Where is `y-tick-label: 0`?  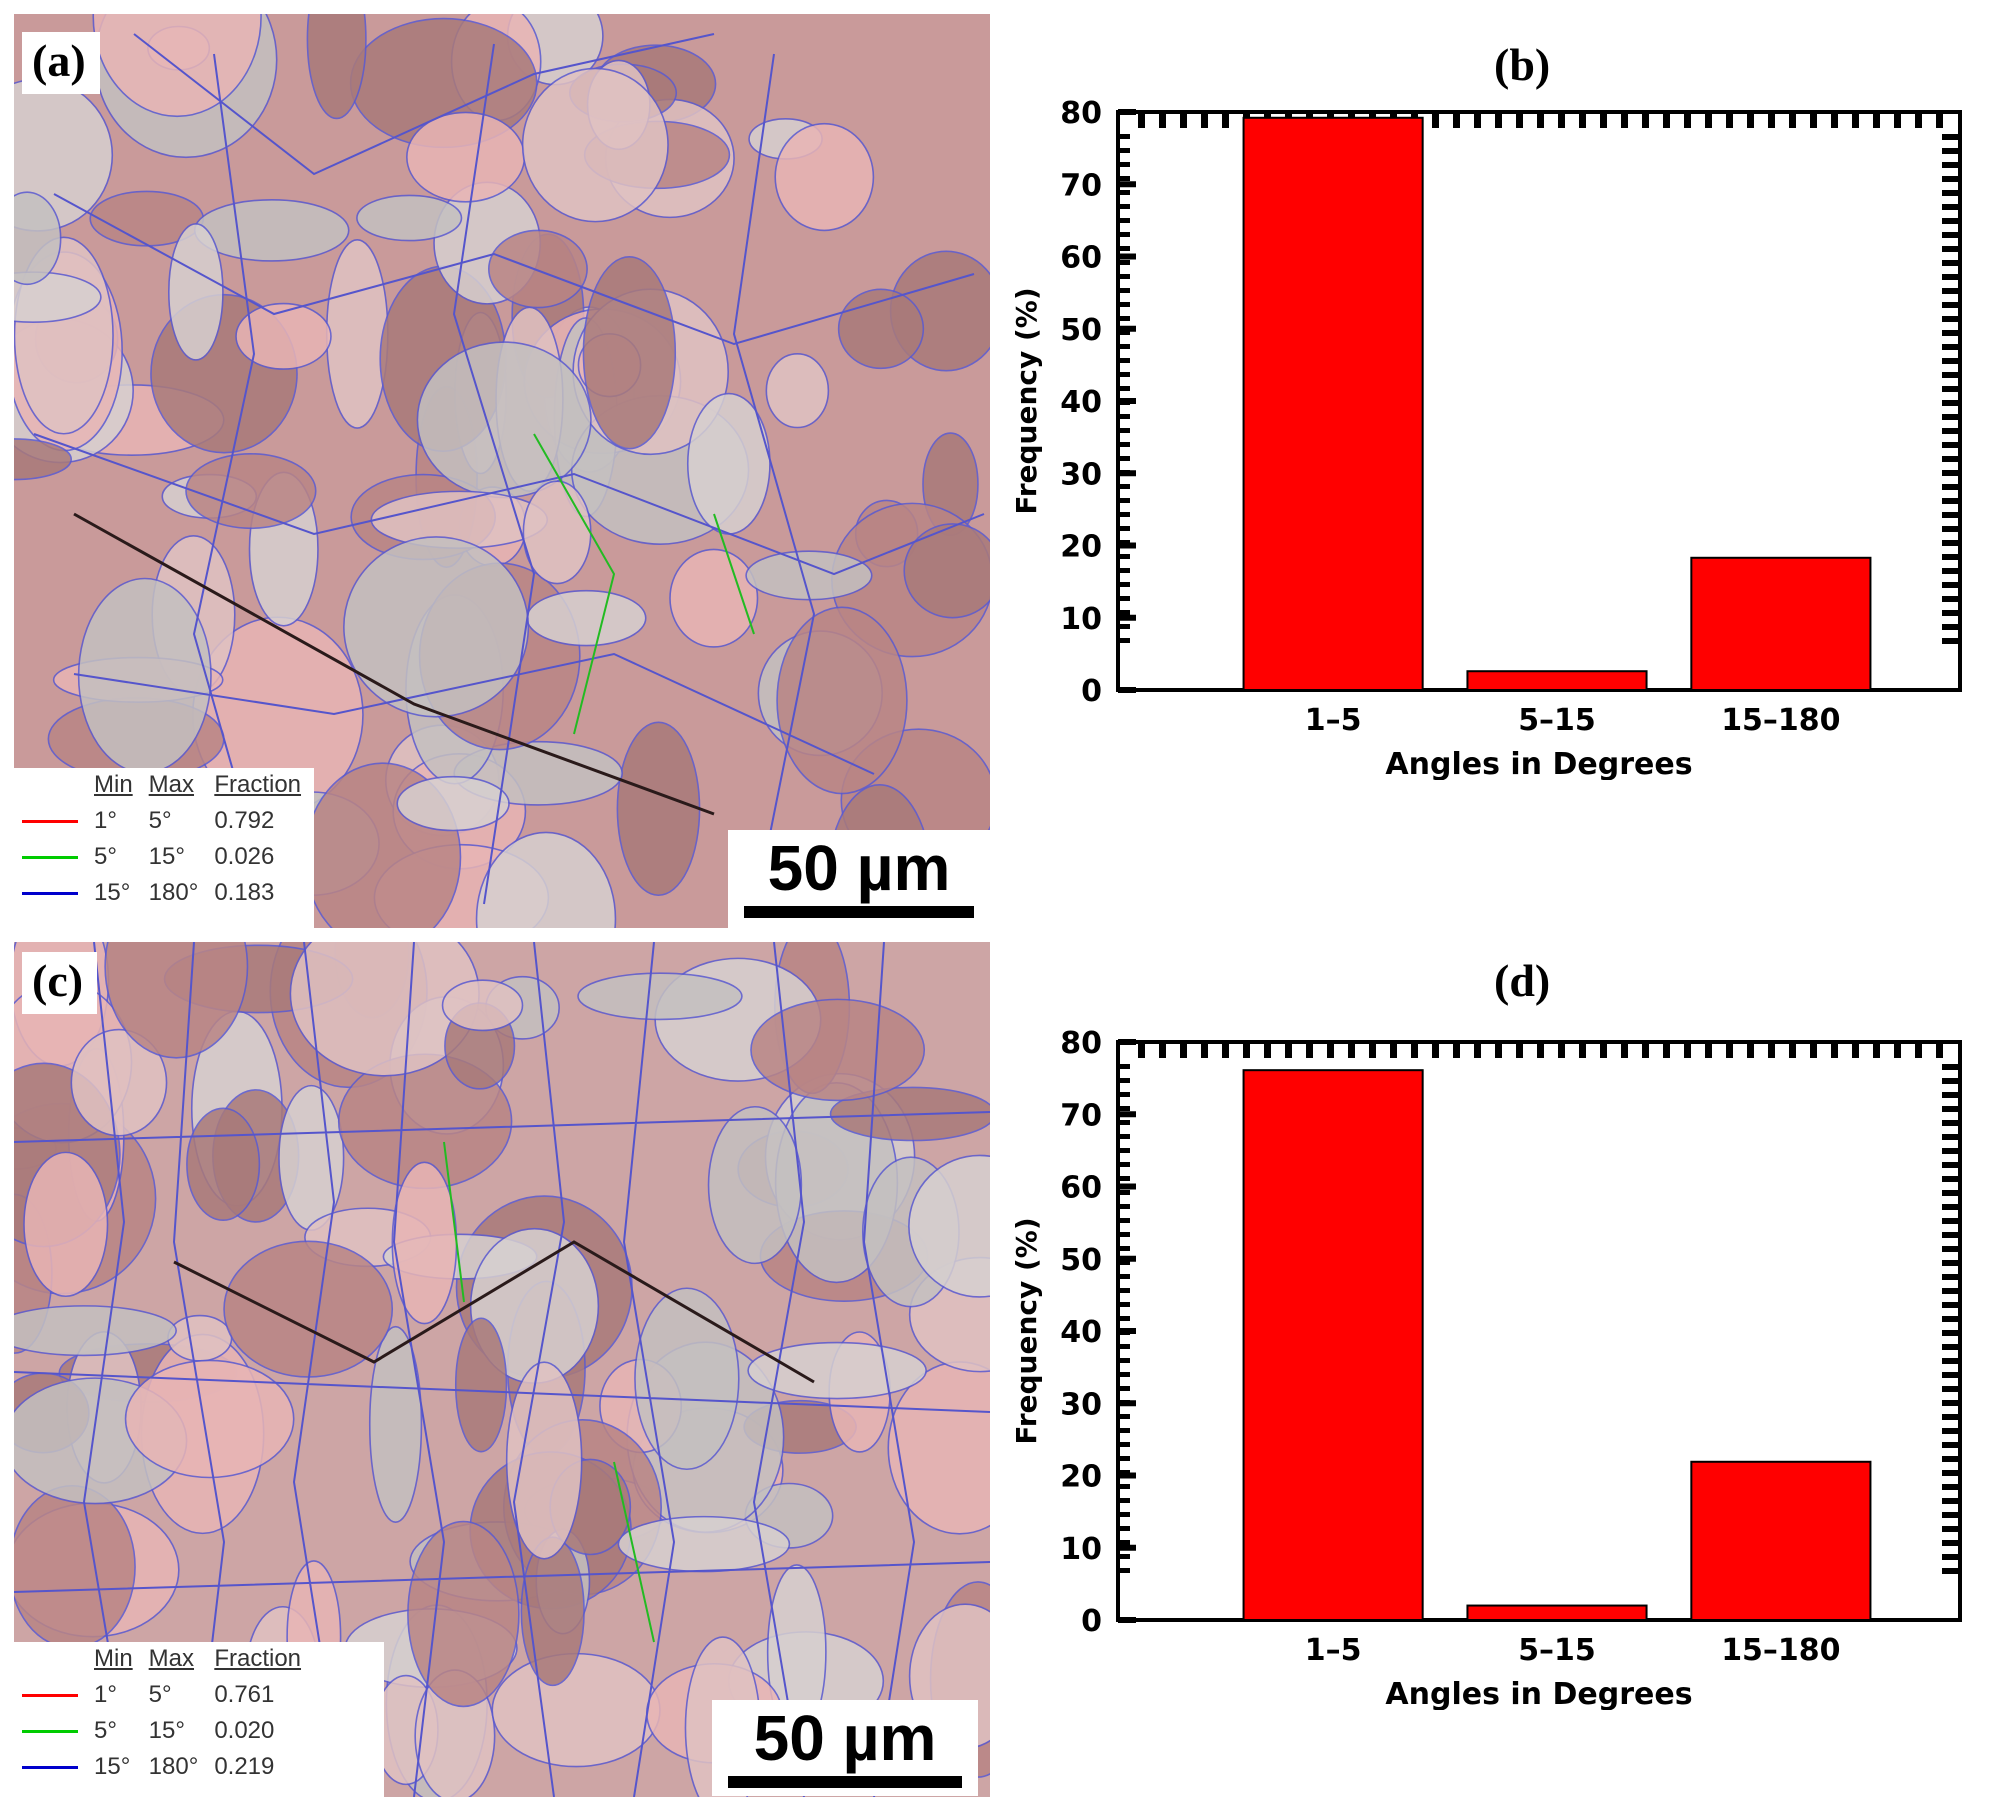 y-tick-label: 0 is located at coordinates (1091, 1621).